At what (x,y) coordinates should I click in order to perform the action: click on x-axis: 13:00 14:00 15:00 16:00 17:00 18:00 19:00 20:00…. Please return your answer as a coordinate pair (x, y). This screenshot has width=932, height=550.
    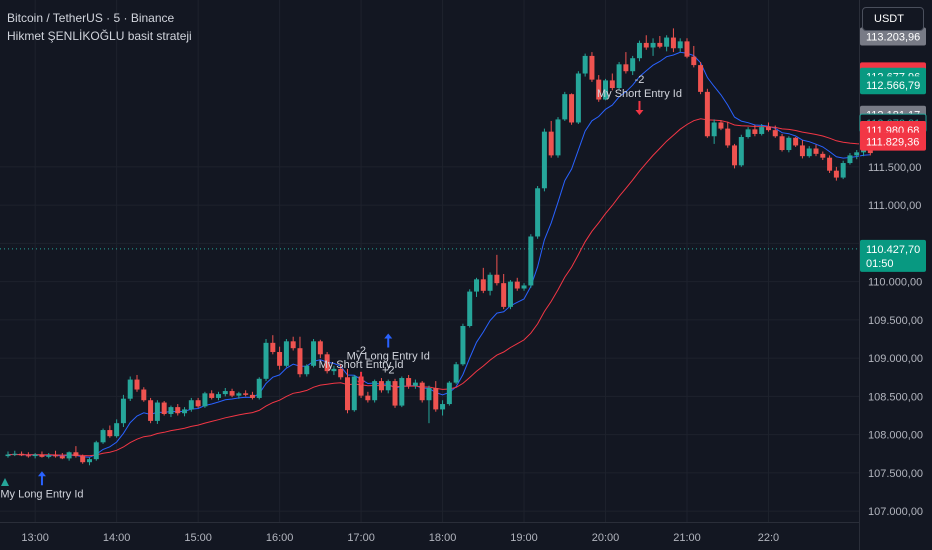
    Looking at the image, I should click on (400, 538).